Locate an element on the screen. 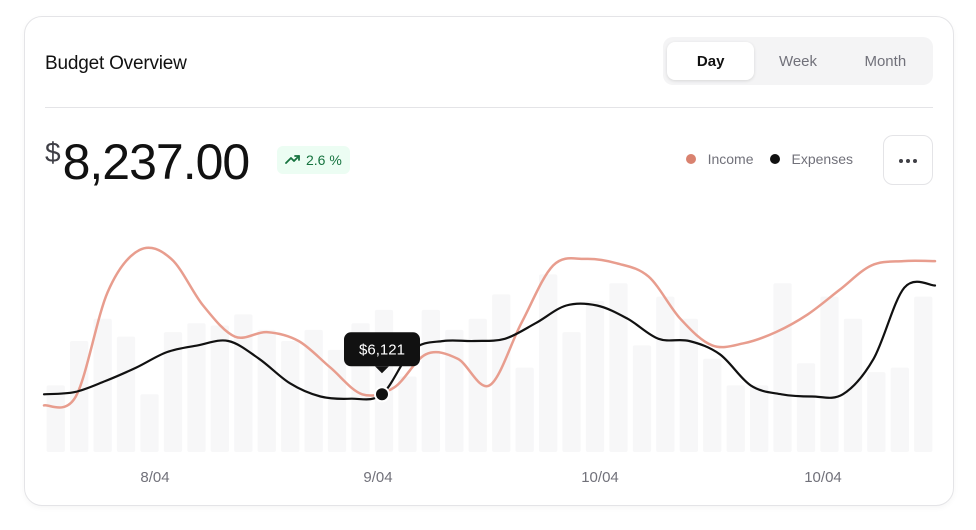 The height and width of the screenshot is (530, 976). more-button is located at coordinates (908, 160).